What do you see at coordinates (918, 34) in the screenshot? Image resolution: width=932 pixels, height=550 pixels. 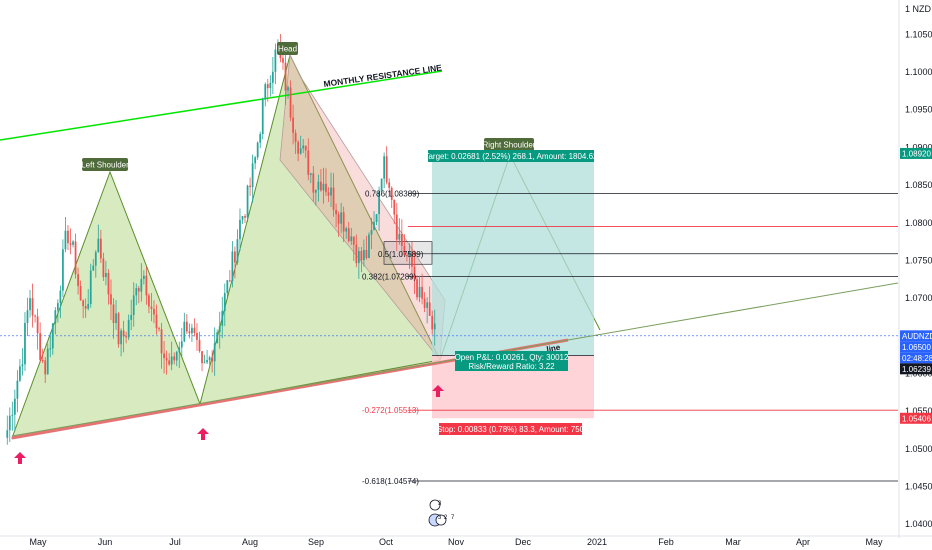 I see `price-tick-label: 1.10500` at bounding box center [918, 34].